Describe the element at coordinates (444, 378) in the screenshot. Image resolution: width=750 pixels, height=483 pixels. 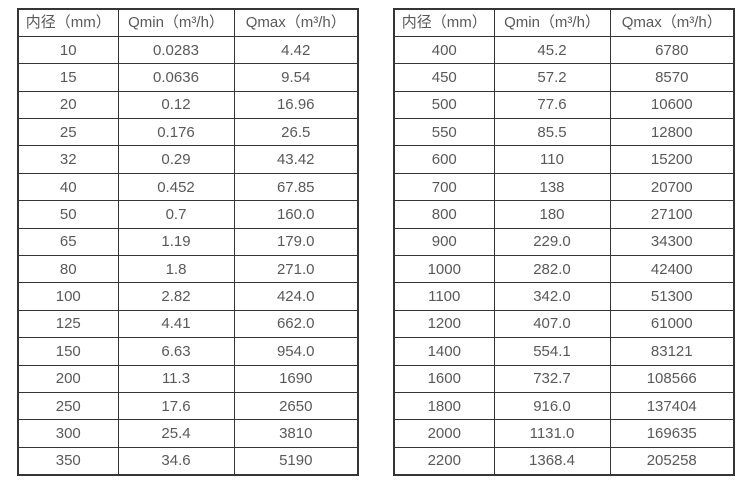
I see `table-cell: 1600` at that location.